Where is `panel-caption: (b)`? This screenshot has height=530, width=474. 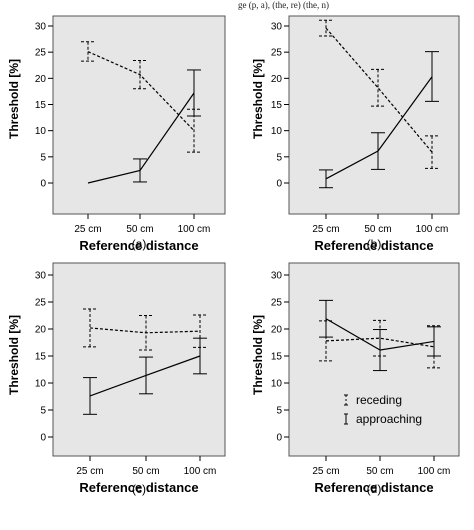
panel-caption: (b) is located at coordinates (374, 244).